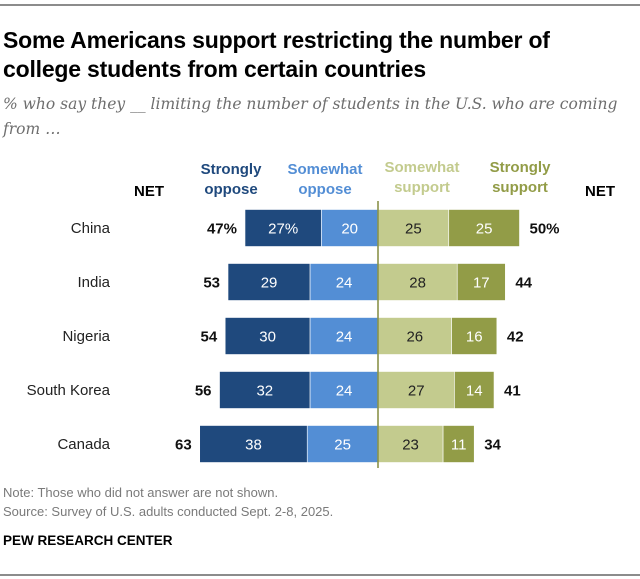 This screenshot has height=579, width=640. What do you see at coordinates (320, 5) in the screenshot?
I see `top-rule` at bounding box center [320, 5].